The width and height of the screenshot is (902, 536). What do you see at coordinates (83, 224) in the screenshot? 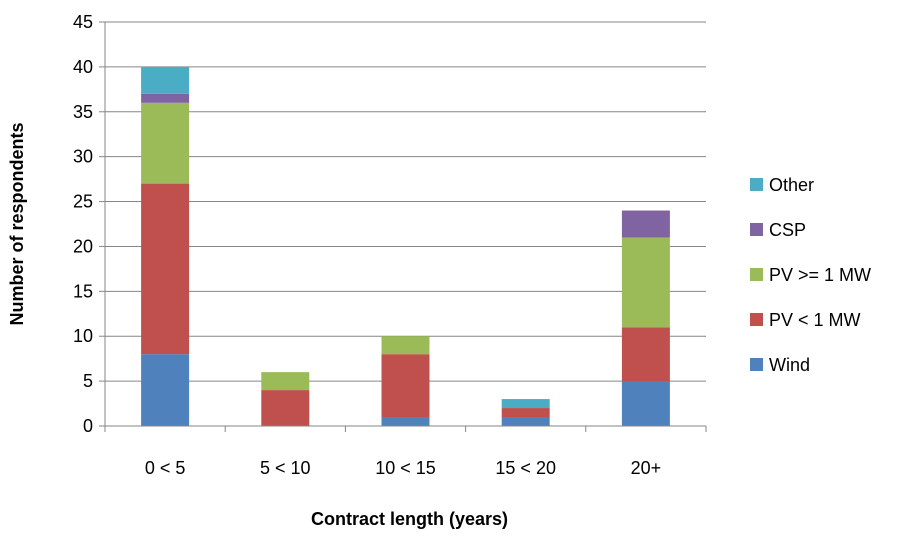
I see `y-tick-labels: 0 5 10 15 20 25 30 35 40 45` at bounding box center [83, 224].